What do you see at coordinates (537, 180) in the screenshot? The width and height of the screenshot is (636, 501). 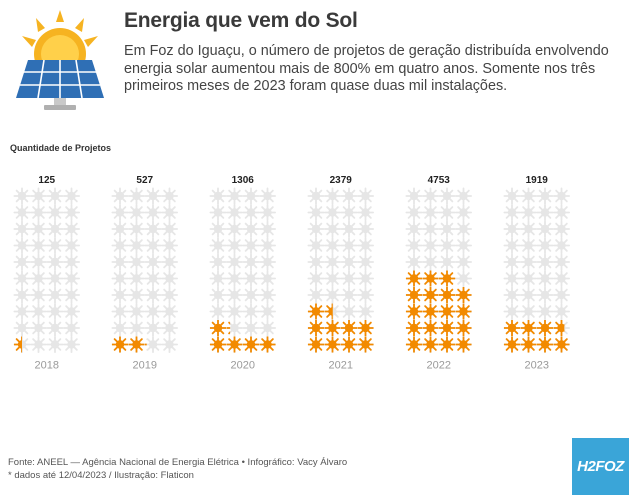 I see `data-label: 1919` at bounding box center [537, 180].